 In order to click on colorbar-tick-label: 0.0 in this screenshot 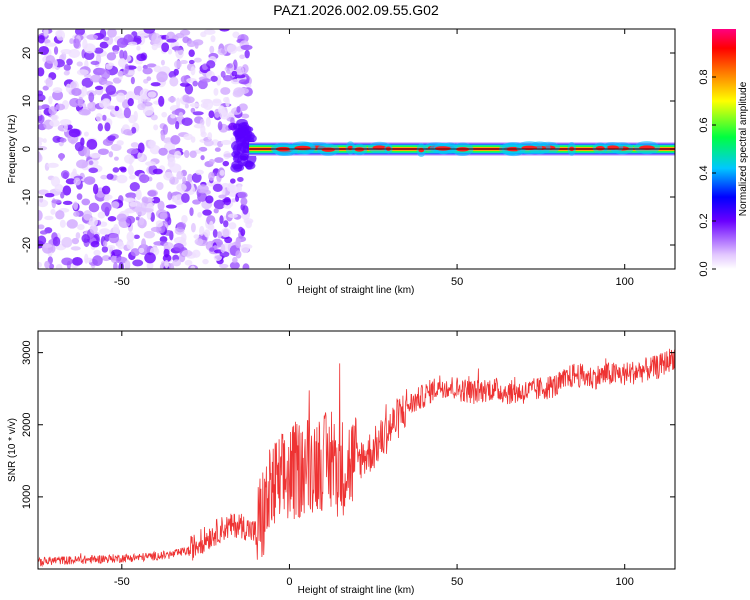, I will do `click(704, 268)`.